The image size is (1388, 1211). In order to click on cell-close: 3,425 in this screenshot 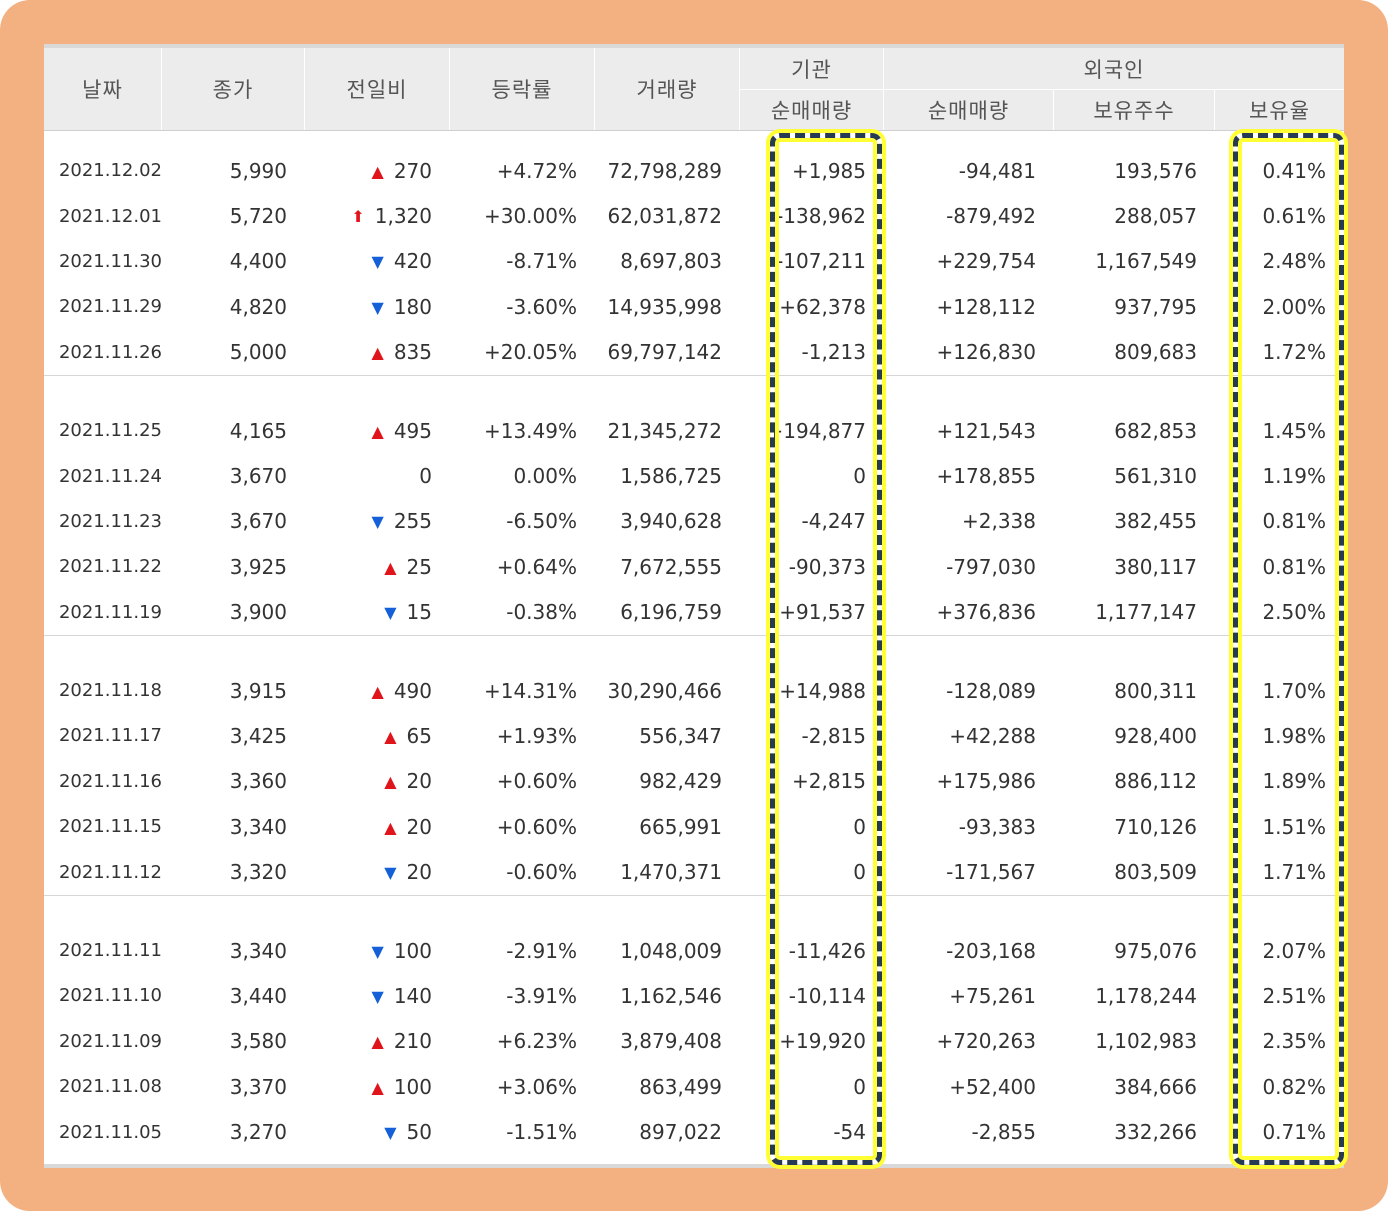, I will do `click(258, 735)`.